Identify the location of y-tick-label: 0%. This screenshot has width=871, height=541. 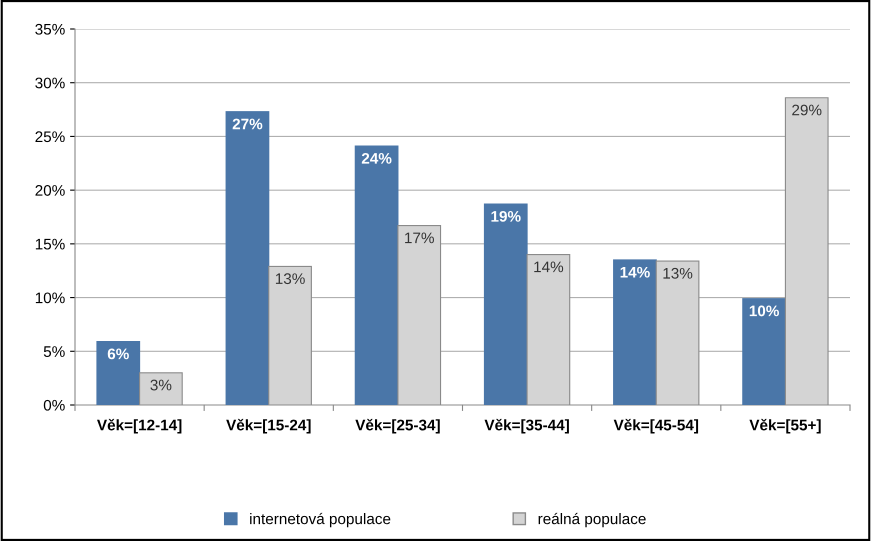
(54, 405).